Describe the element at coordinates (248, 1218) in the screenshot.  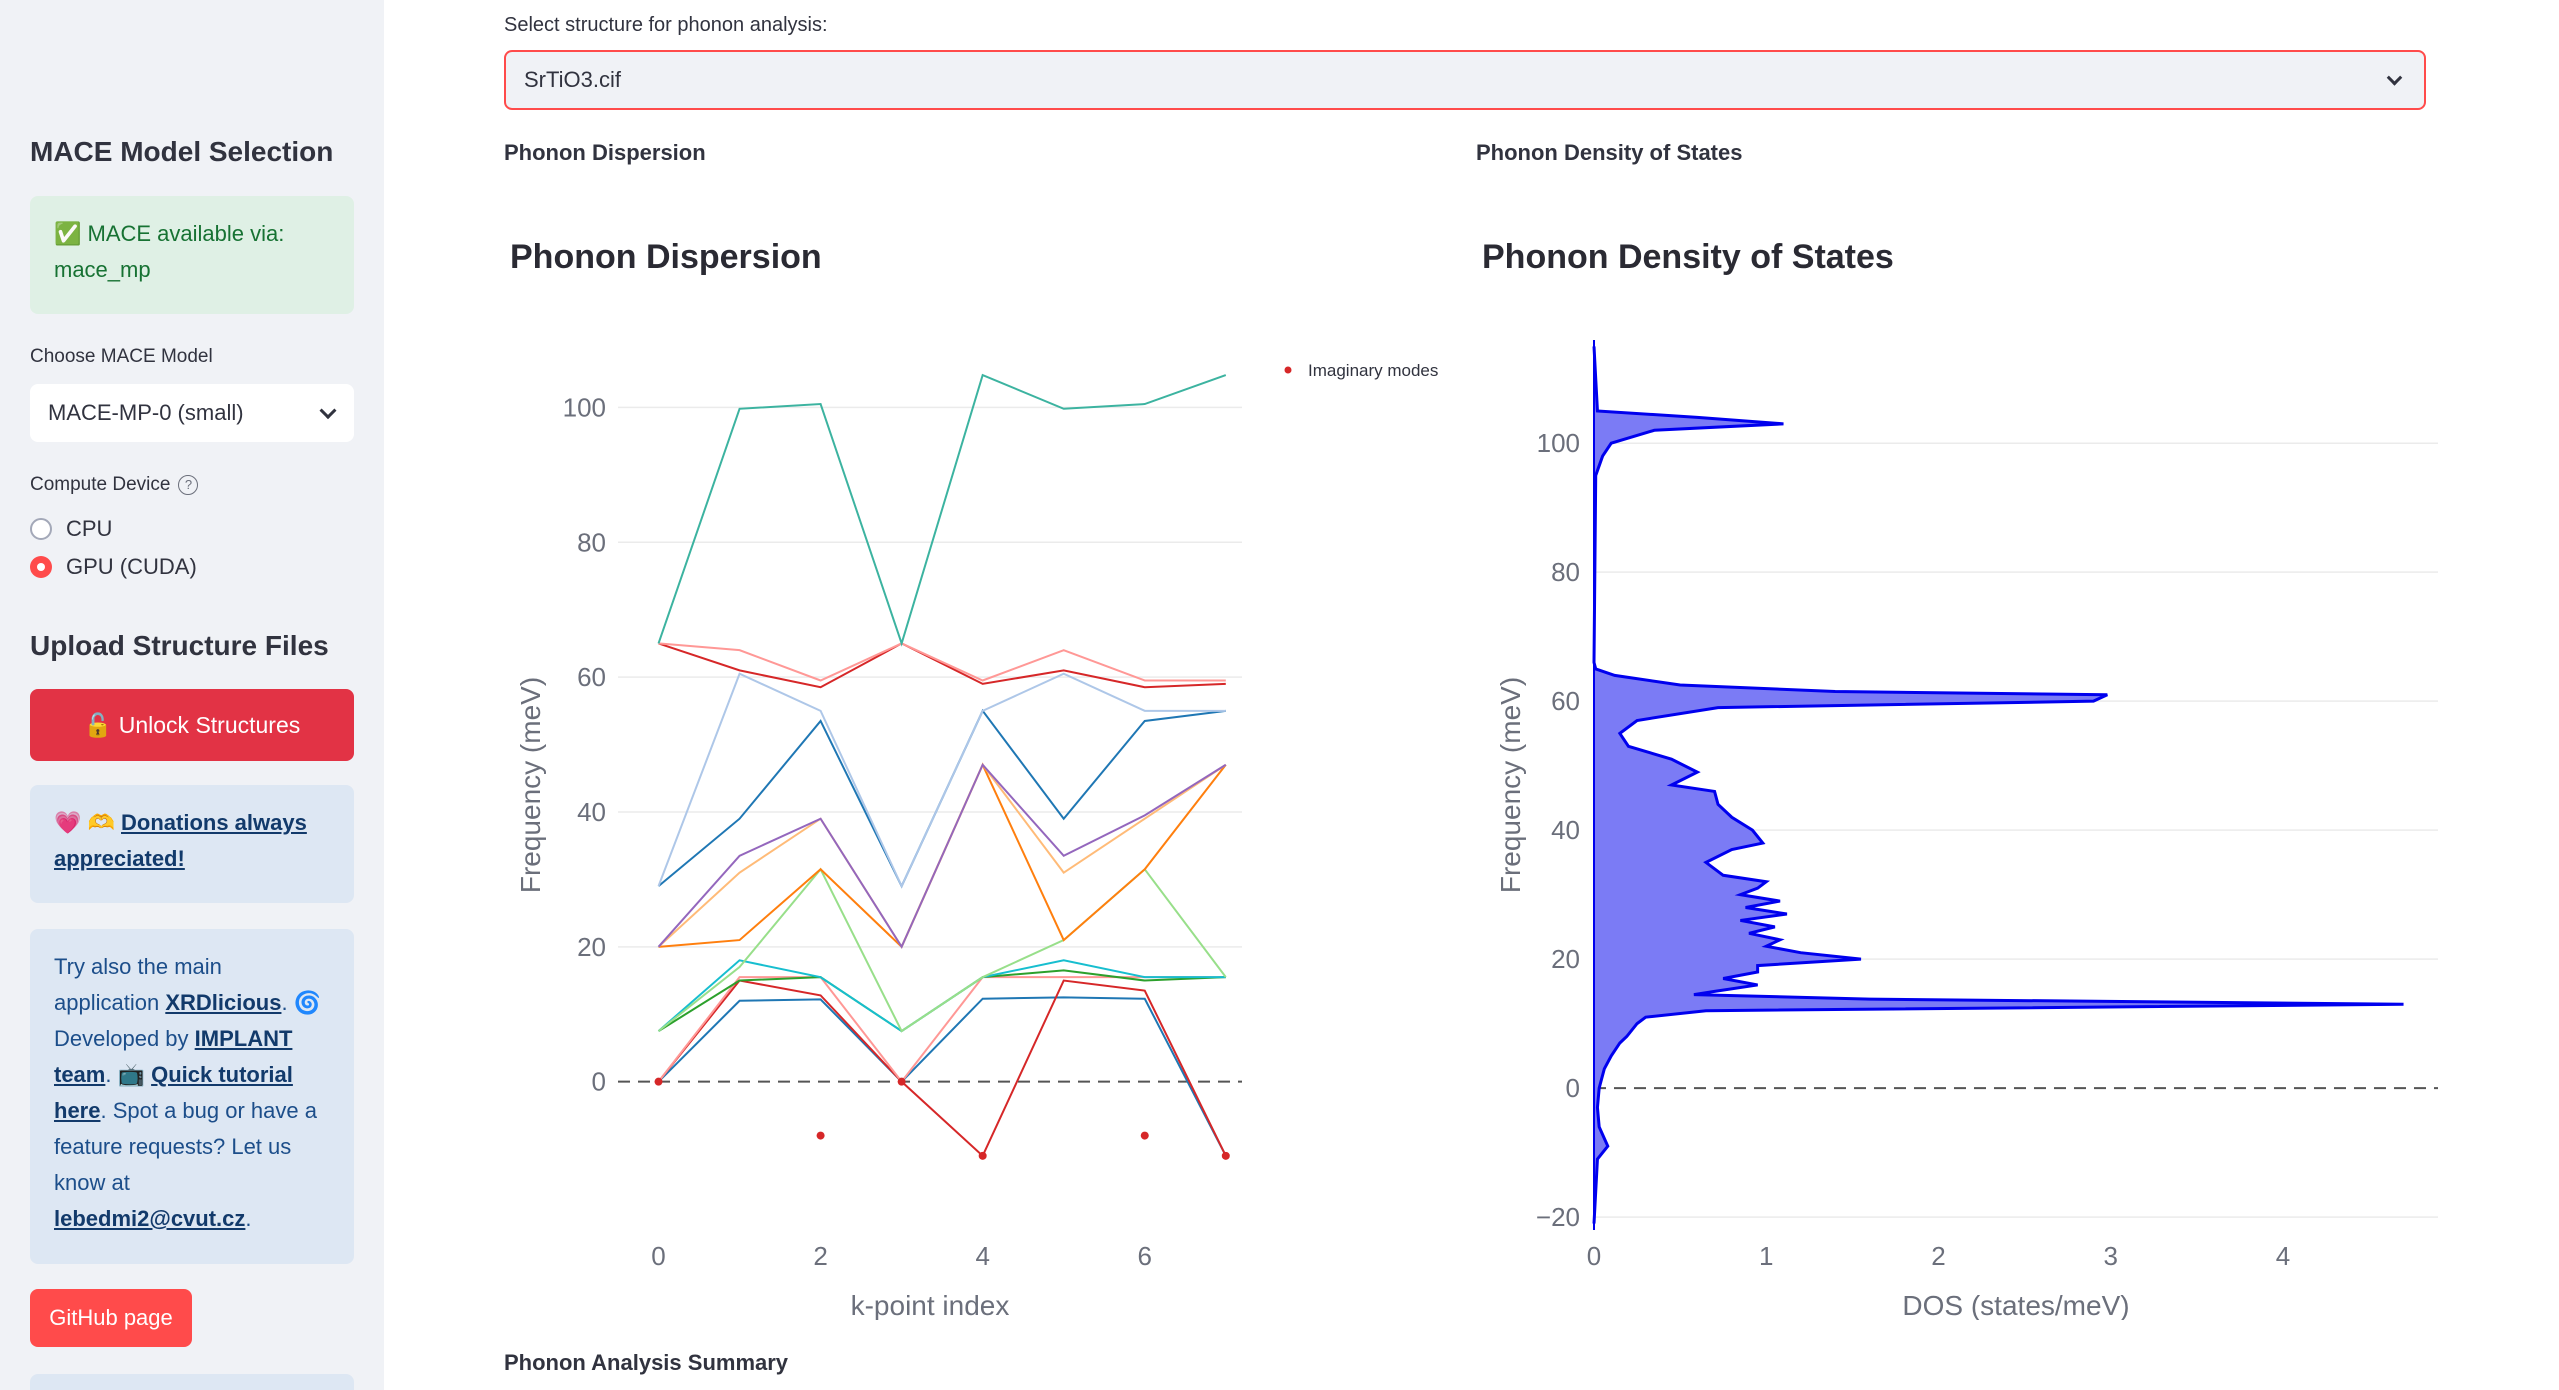
I see `info-text: .` at that location.